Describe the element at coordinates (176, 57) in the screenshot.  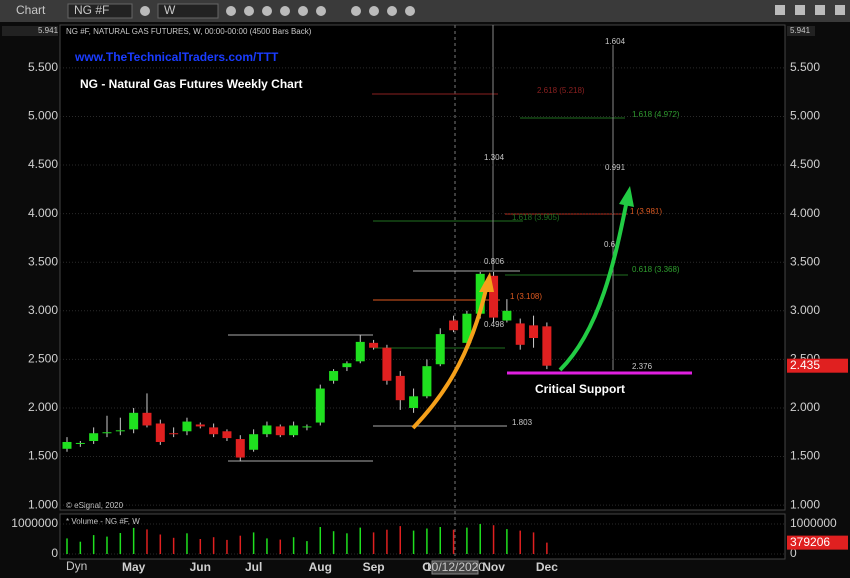
I see `url-text: www.TheTechnicalTraders.com/TTT` at that location.